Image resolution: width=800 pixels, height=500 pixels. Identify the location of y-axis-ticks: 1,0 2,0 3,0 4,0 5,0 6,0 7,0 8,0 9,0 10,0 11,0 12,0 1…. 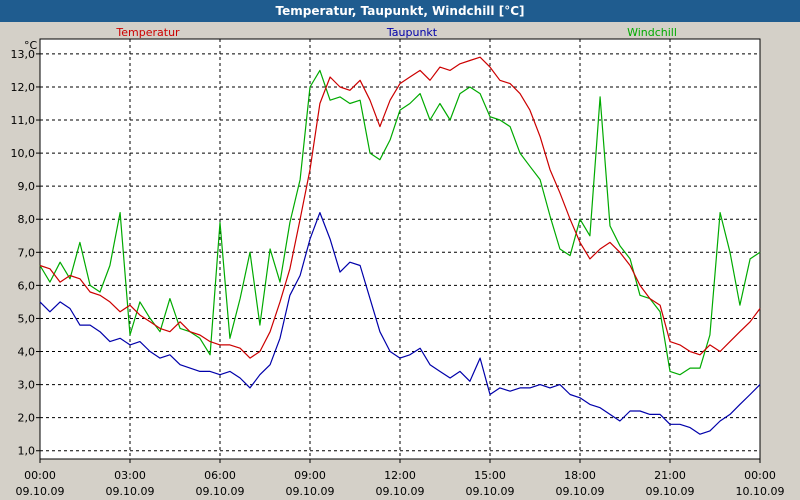
(25, 253).